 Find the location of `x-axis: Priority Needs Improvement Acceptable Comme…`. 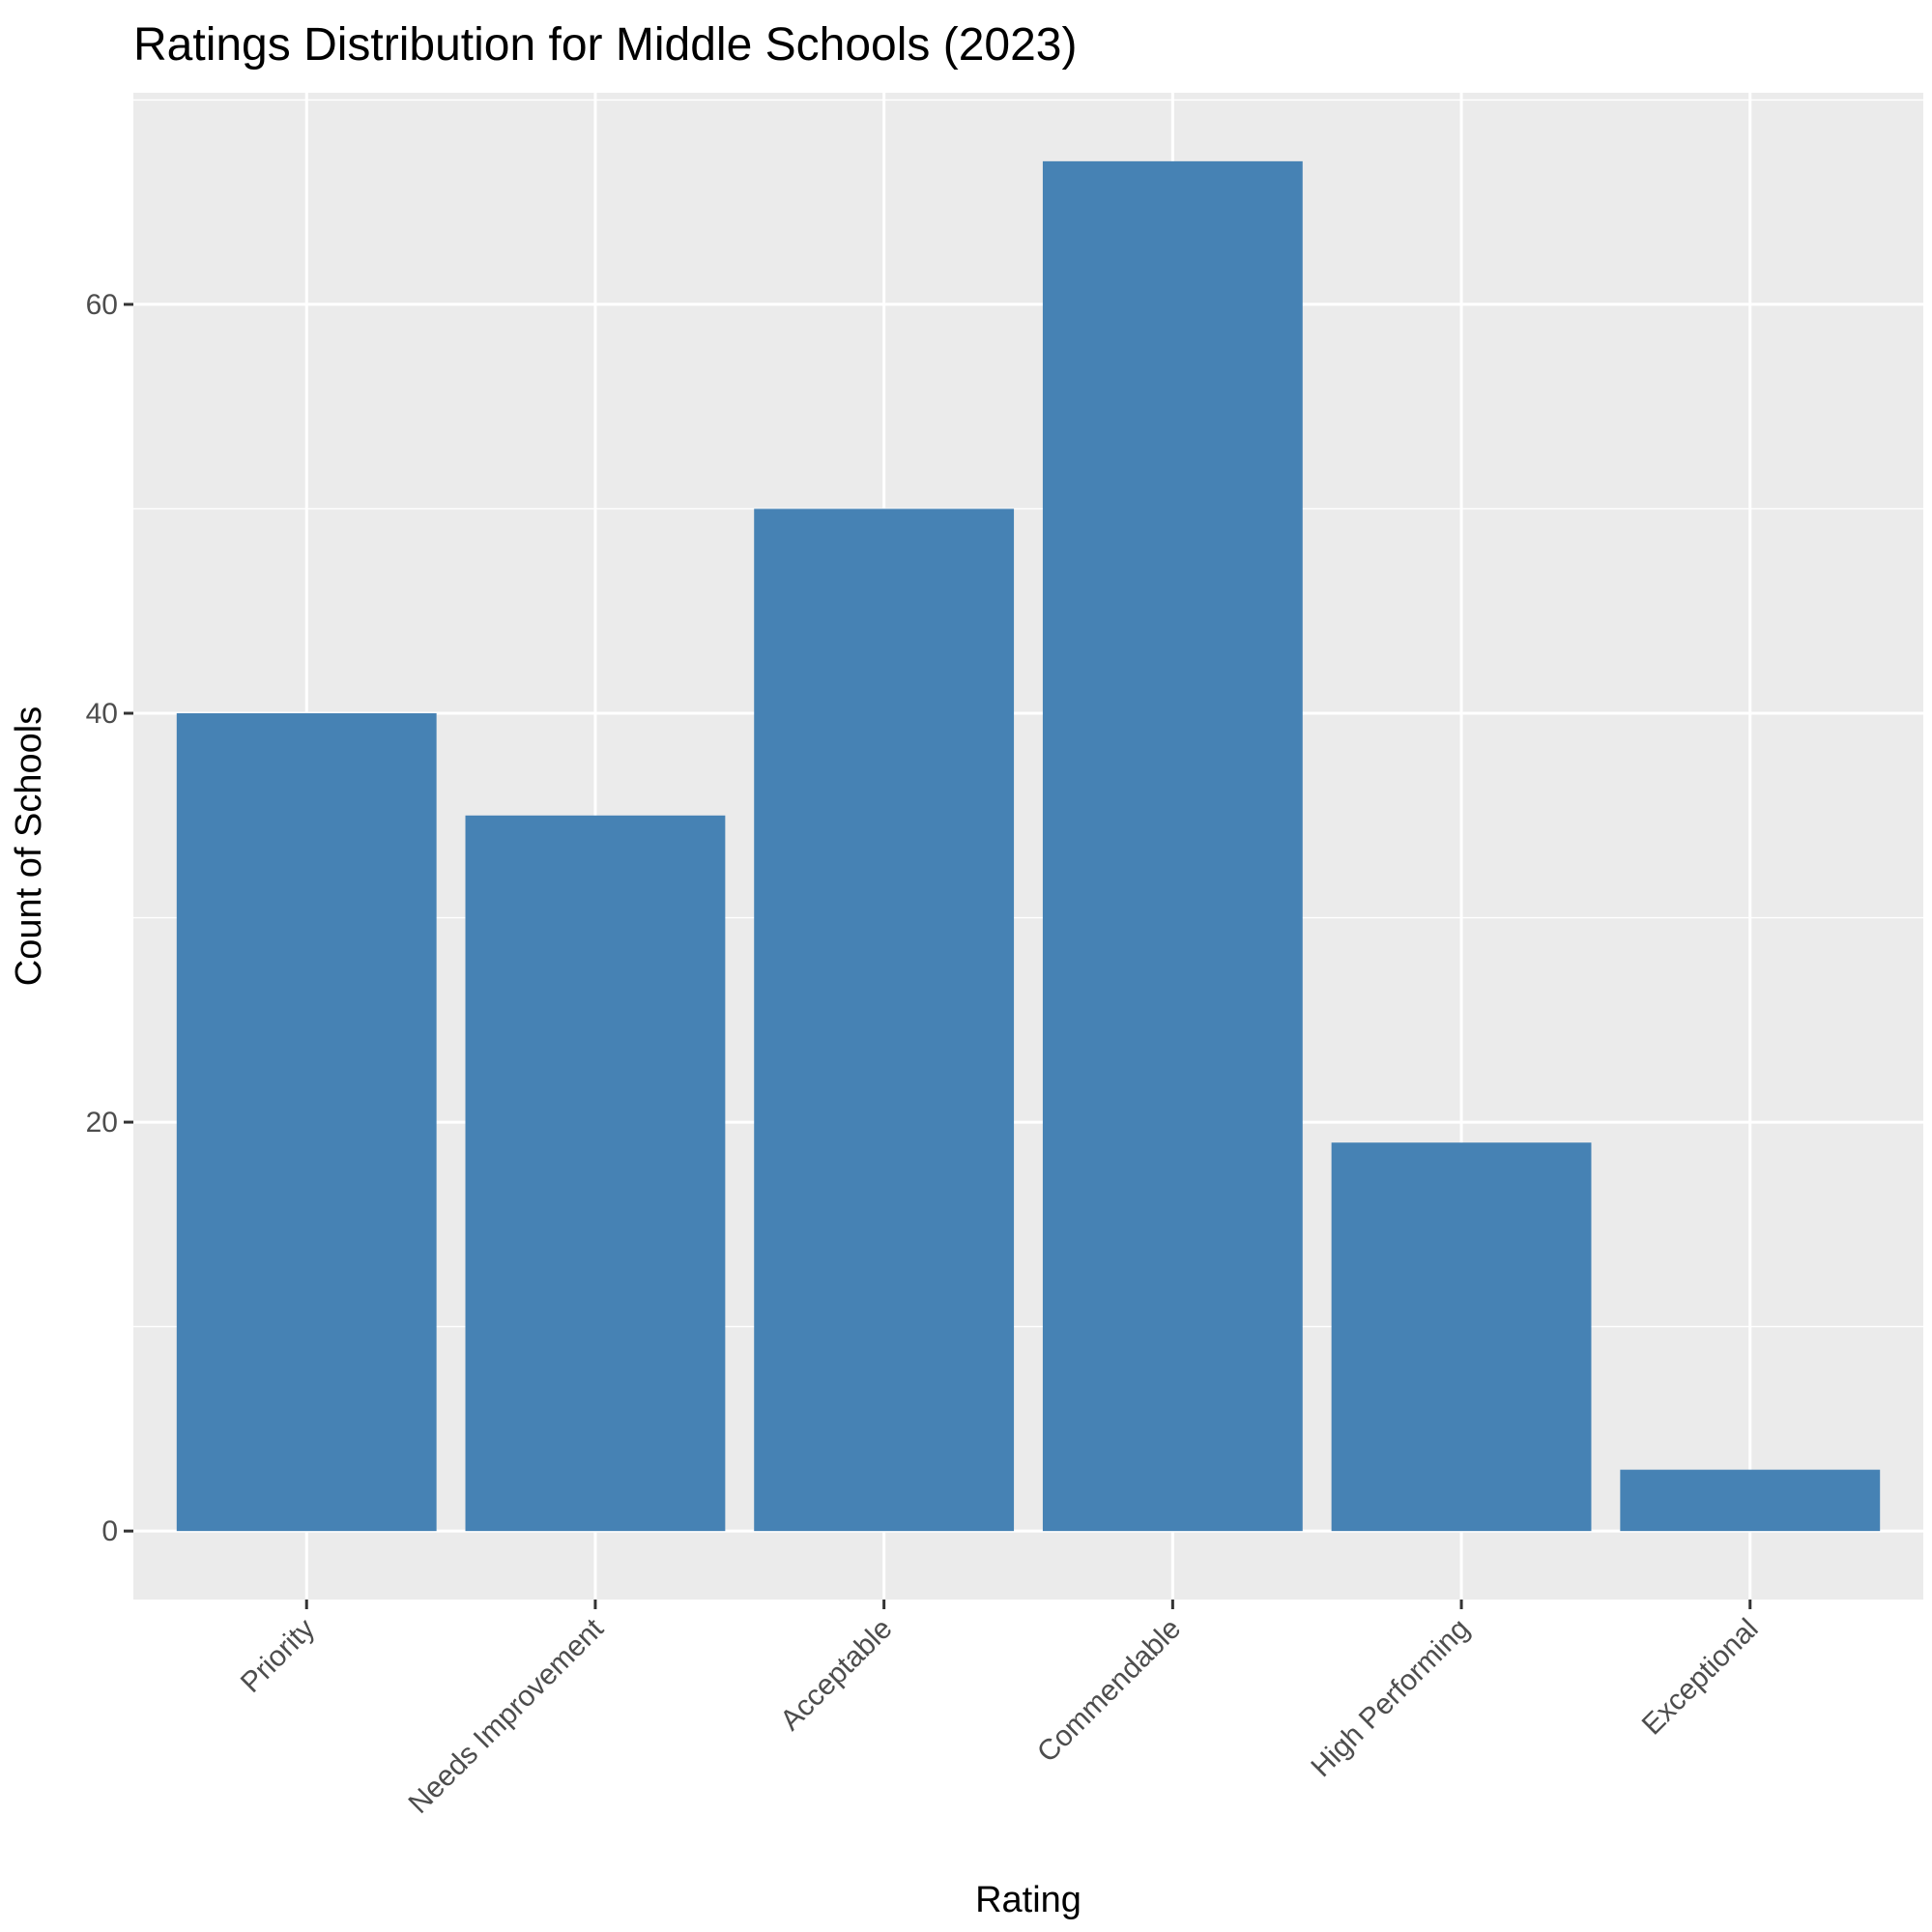

x-axis: Priority Needs Improvement Acceptable Comme… is located at coordinates (1000, 1710).